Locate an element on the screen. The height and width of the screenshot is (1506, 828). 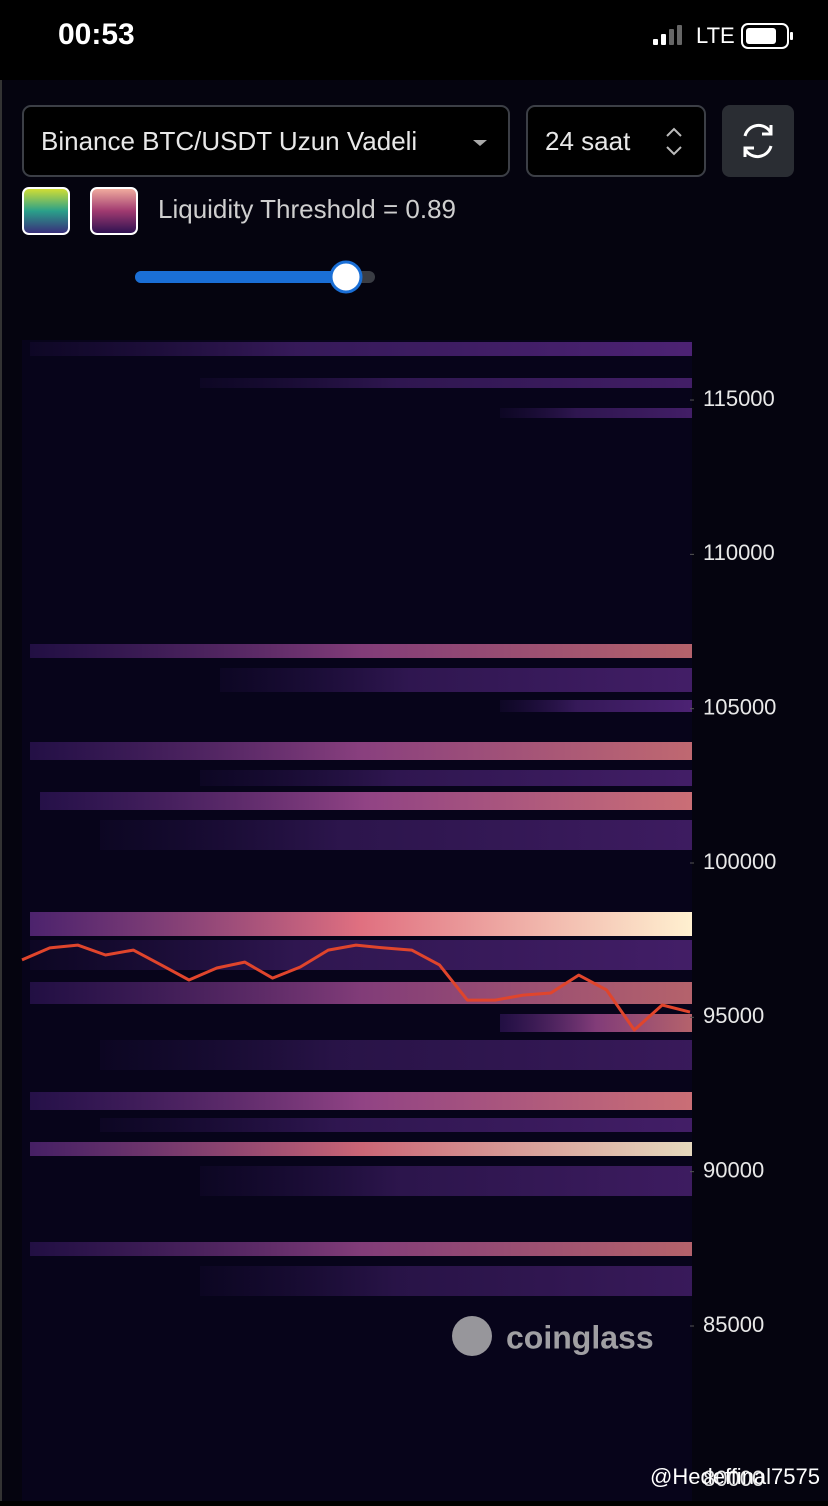
signal is located at coordinates (667, 35).